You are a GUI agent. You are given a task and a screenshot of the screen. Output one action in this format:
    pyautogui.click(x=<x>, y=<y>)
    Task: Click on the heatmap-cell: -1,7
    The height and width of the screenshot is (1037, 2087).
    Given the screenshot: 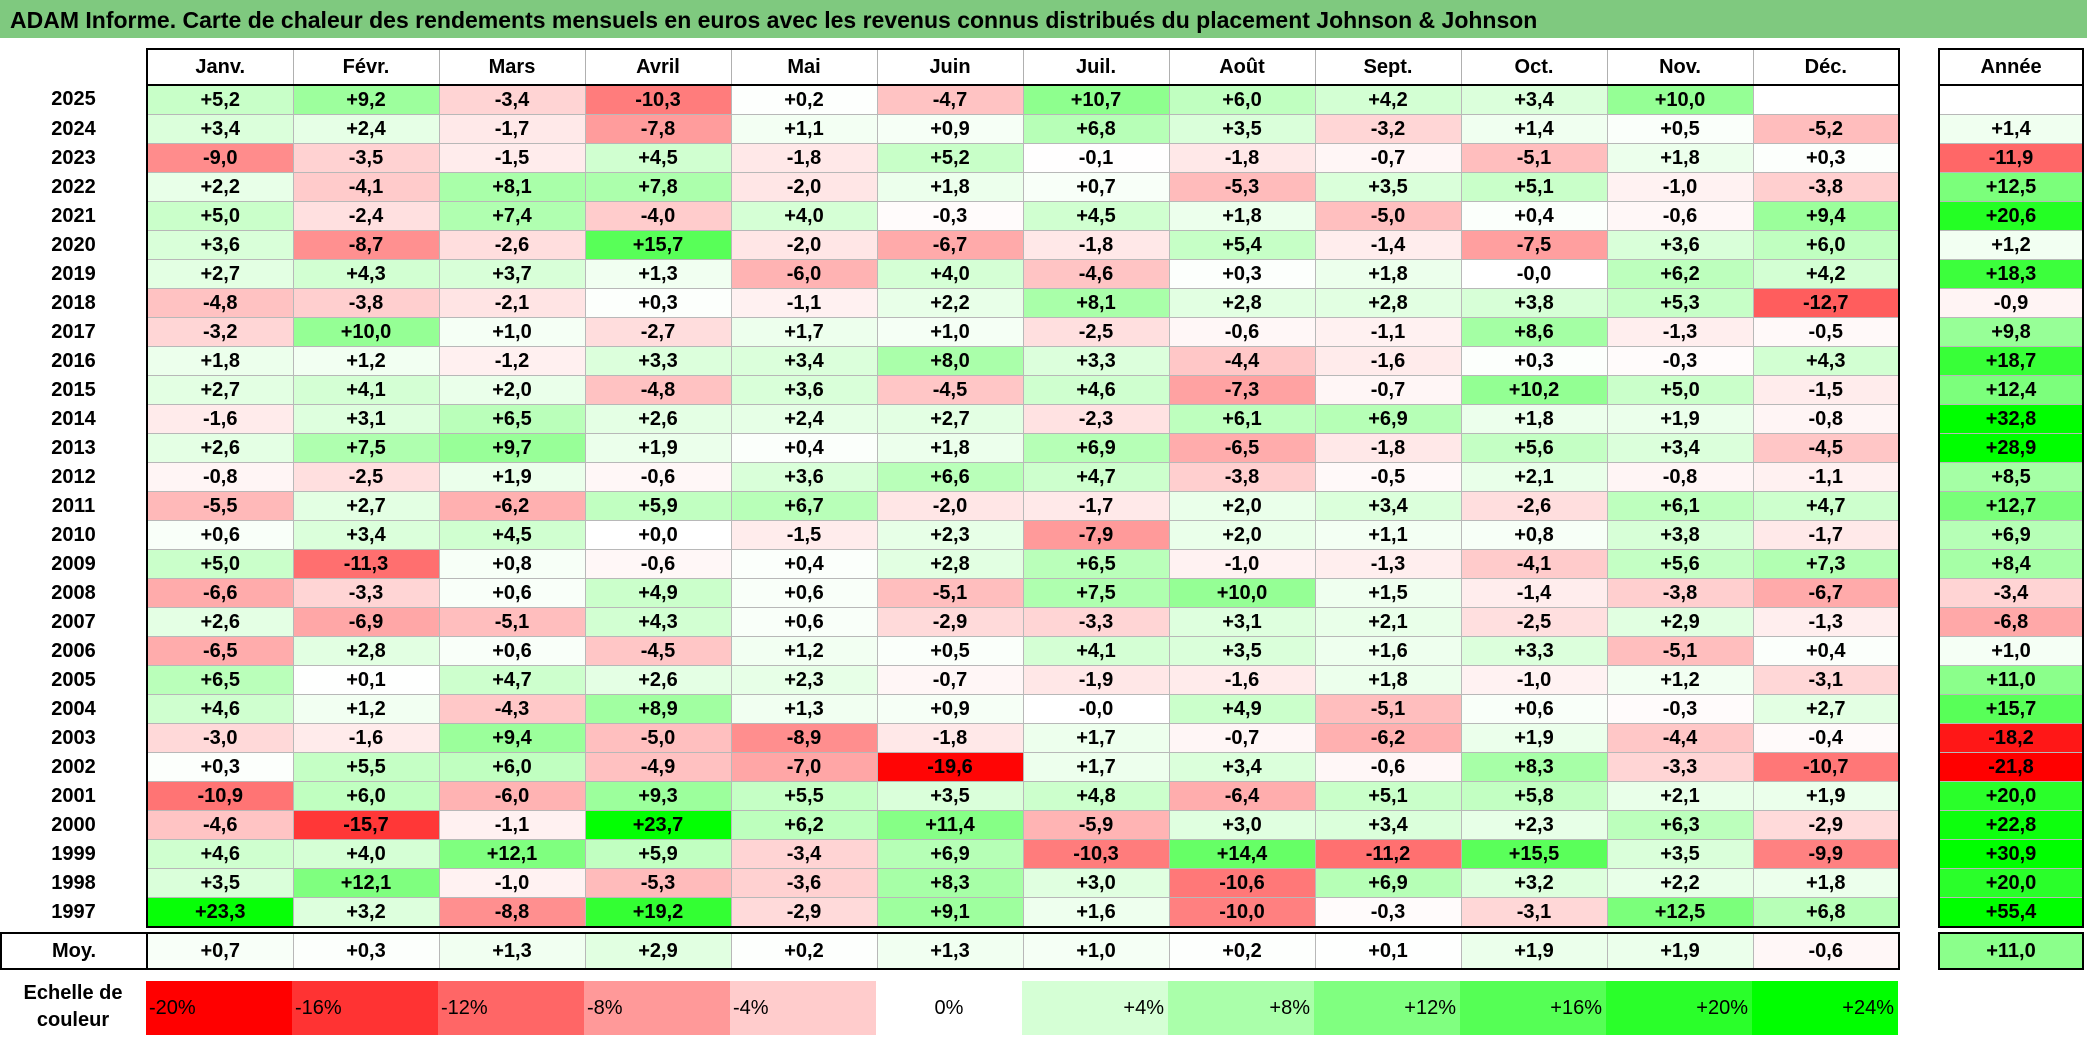 What is the action you would take?
    pyautogui.click(x=512, y=129)
    